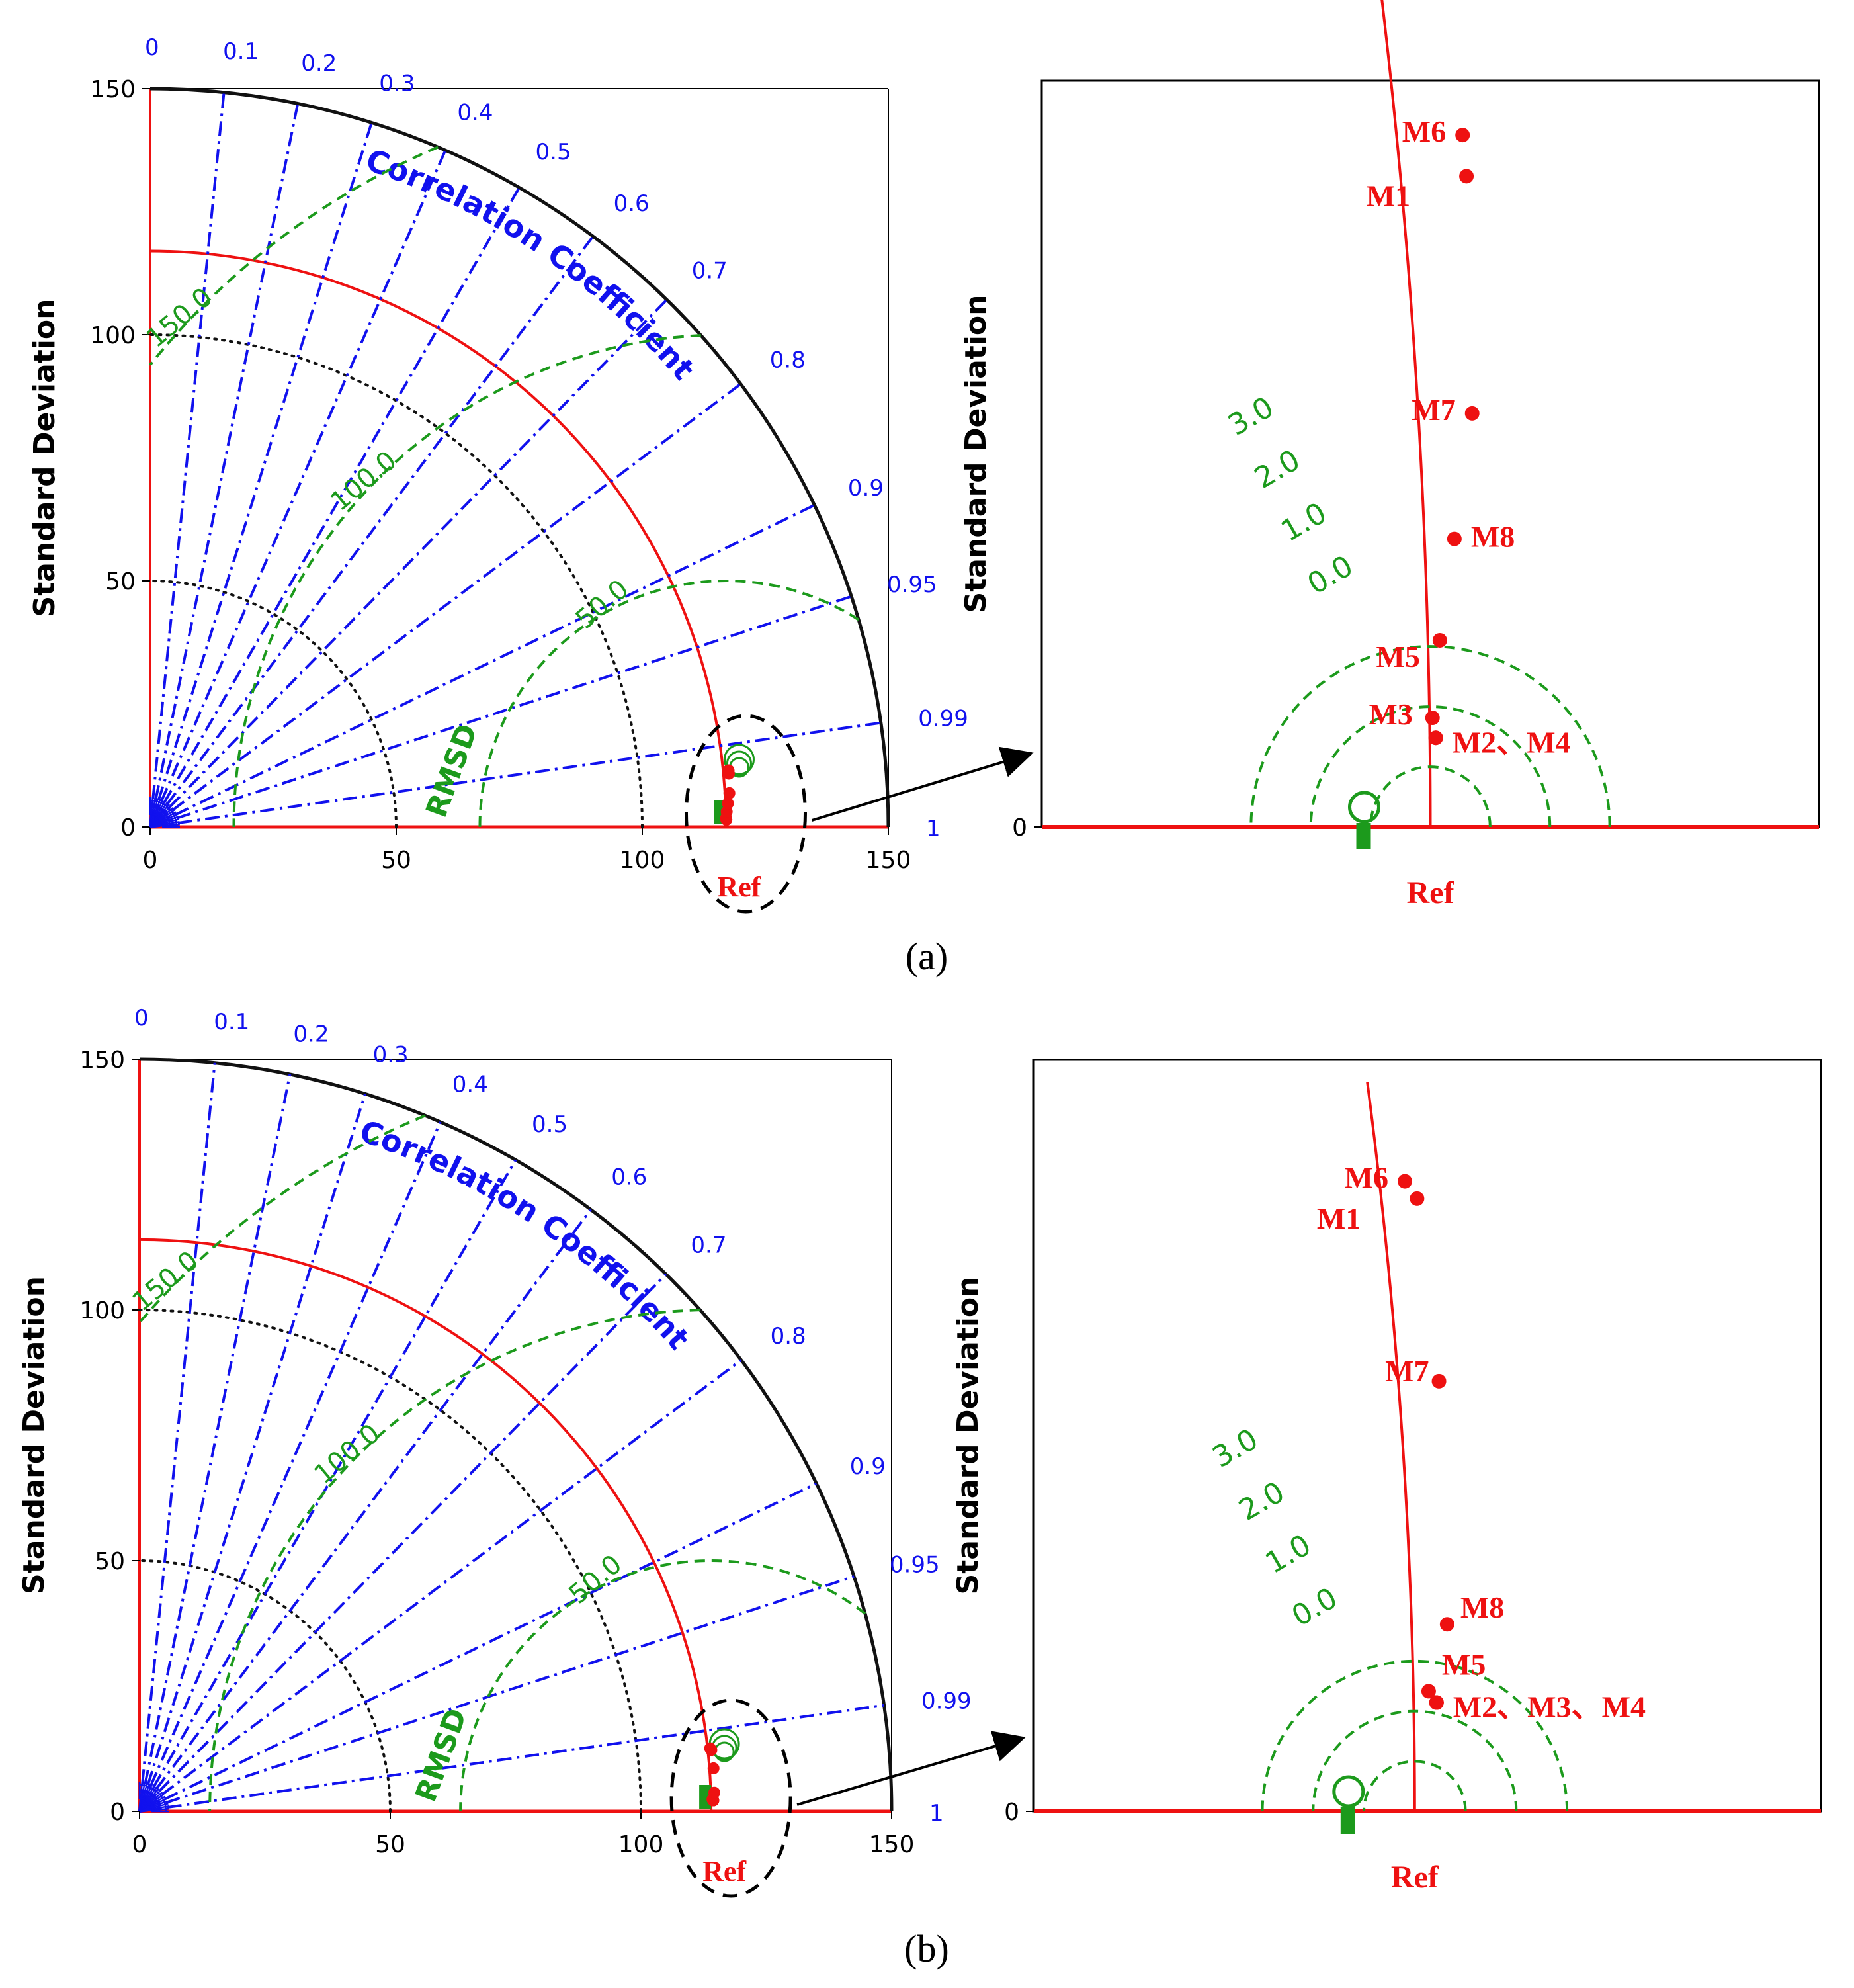 The width and height of the screenshot is (1854, 1988). Describe the element at coordinates (968, 1436) in the screenshot. I see `zoom-y-axis-label: Standard Deviation` at that location.